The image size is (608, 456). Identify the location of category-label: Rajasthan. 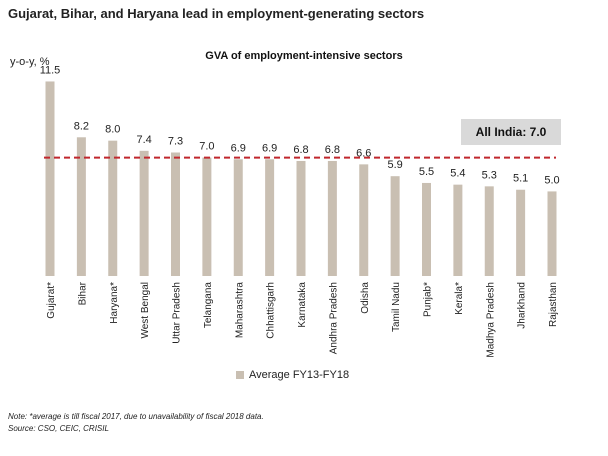
(553, 304).